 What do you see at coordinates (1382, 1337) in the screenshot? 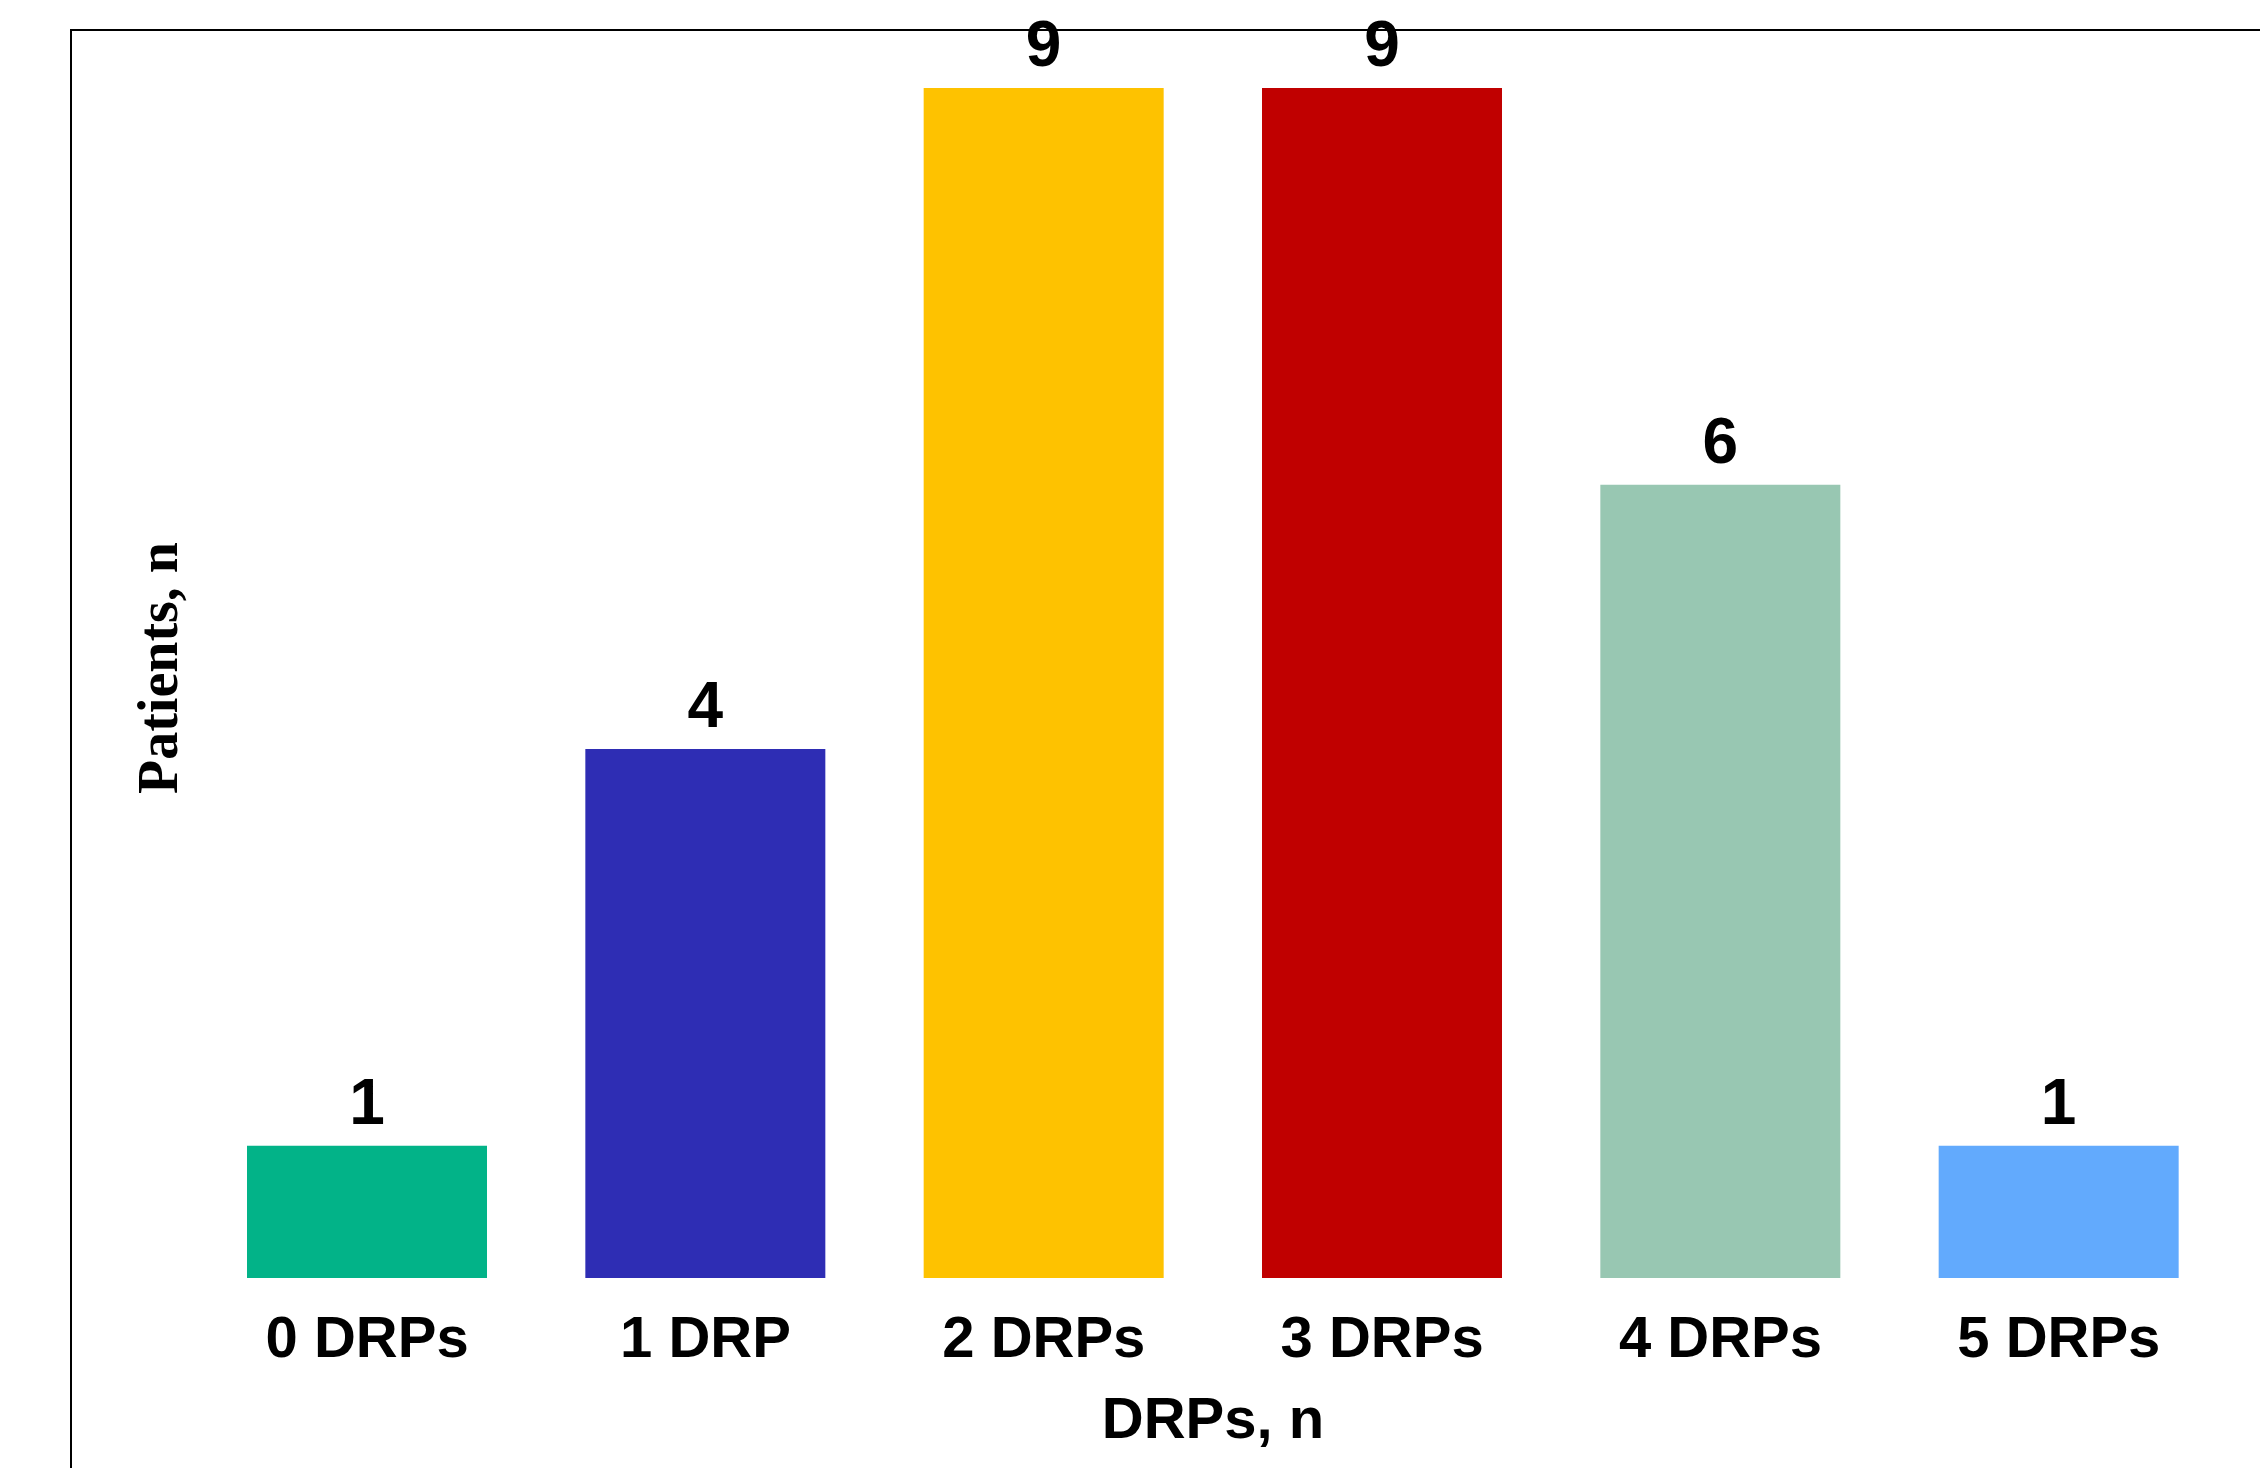
I see `x-tick-label: 3 DRPs` at bounding box center [1382, 1337].